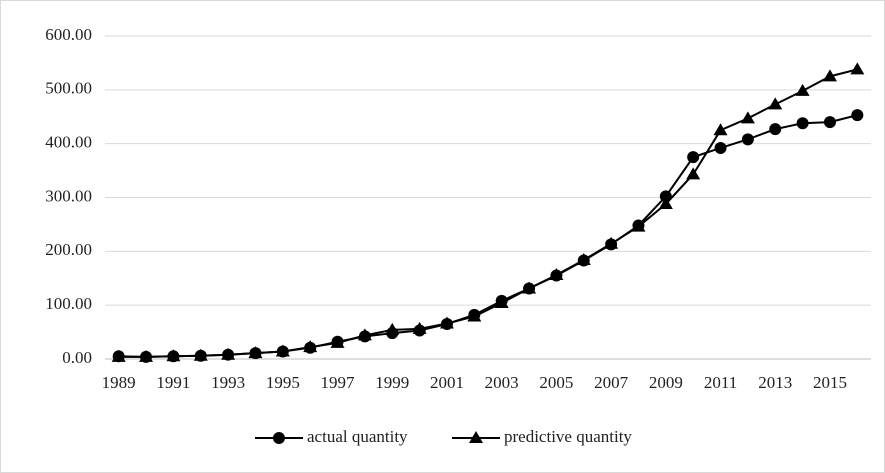 The image size is (885, 473). Describe the element at coordinates (568, 436) in the screenshot. I see `legend-label: predictive quantity` at that location.